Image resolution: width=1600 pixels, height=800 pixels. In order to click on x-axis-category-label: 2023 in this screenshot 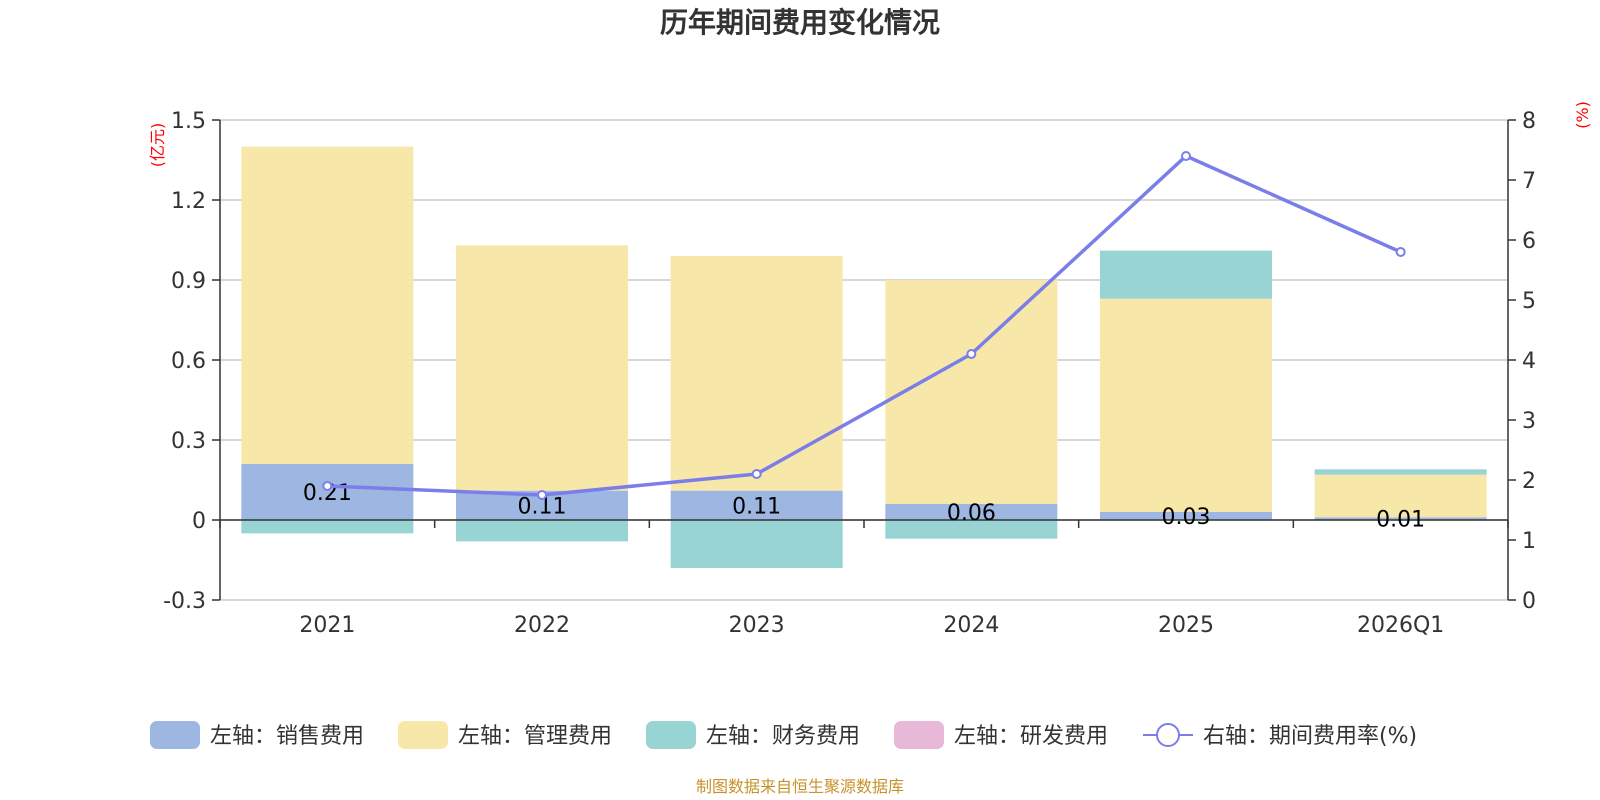, I will do `click(757, 625)`.